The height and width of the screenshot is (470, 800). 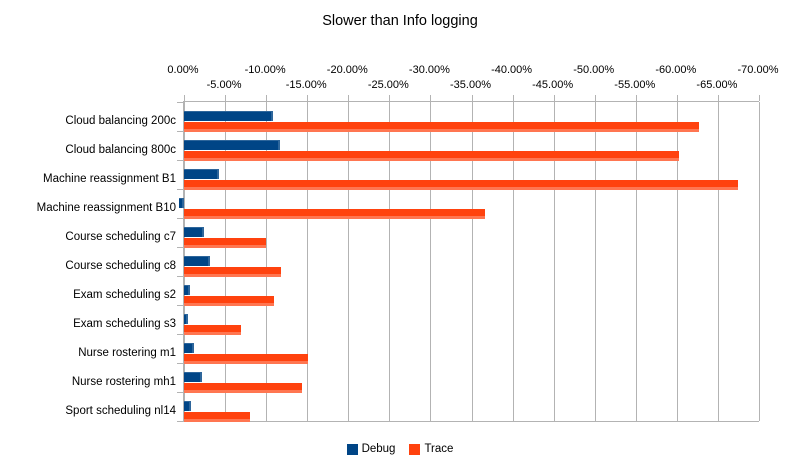 What do you see at coordinates (400, 449) in the screenshot?
I see `legend: Debug Trace` at bounding box center [400, 449].